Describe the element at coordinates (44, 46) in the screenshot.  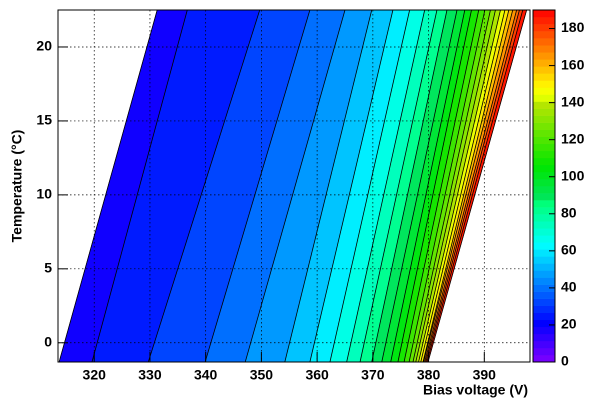
I see `y-tick-label: 20` at that location.